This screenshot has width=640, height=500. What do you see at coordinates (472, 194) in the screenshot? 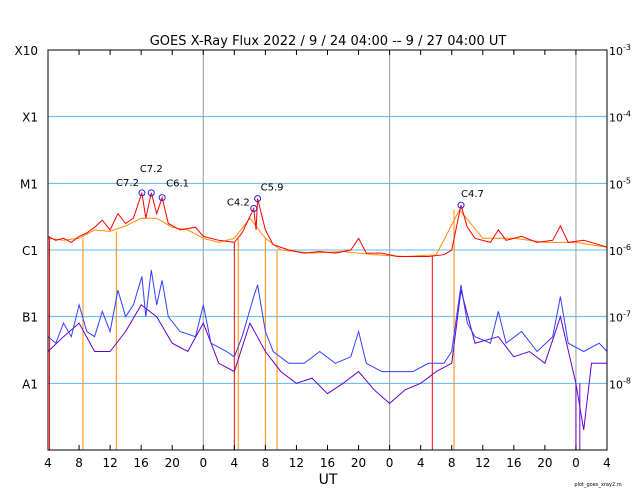
I see `flare-label: C4.7` at bounding box center [472, 194].